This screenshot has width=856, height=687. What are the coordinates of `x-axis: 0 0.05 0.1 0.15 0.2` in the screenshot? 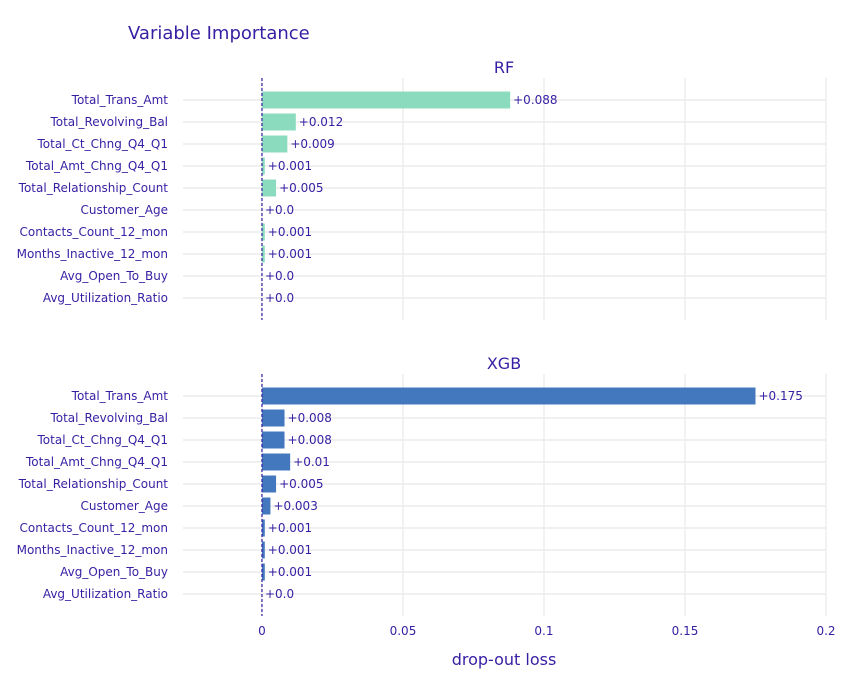 It's located at (546, 631).